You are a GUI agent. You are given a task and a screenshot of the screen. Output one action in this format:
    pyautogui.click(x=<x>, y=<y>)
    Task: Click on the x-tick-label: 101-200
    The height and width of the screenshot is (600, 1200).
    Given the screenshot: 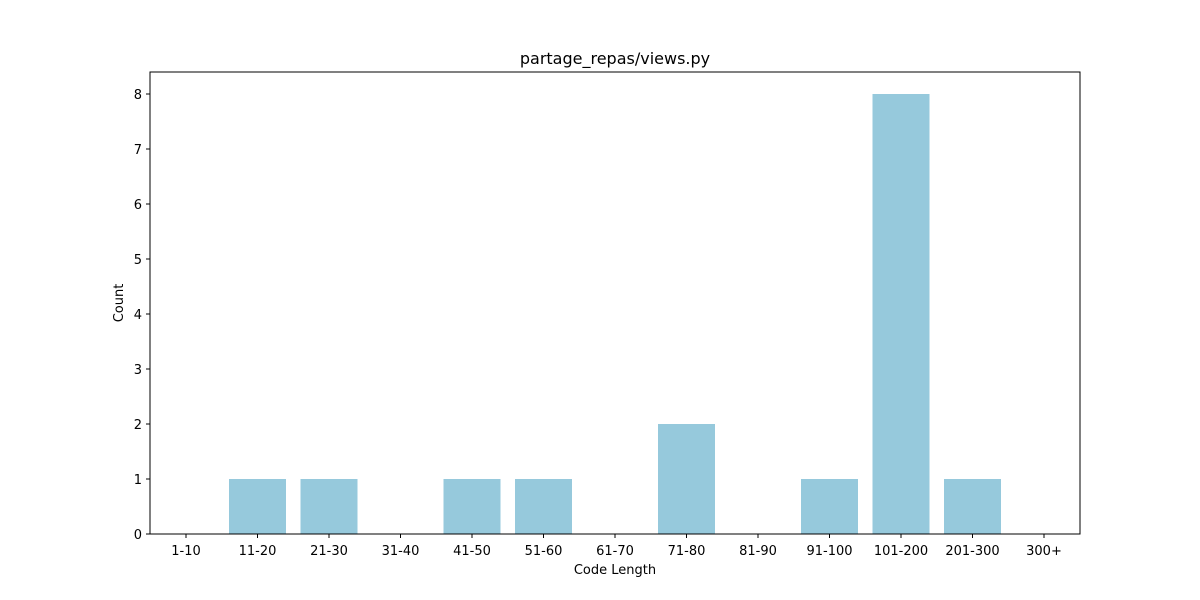 What is the action you would take?
    pyautogui.click(x=901, y=551)
    